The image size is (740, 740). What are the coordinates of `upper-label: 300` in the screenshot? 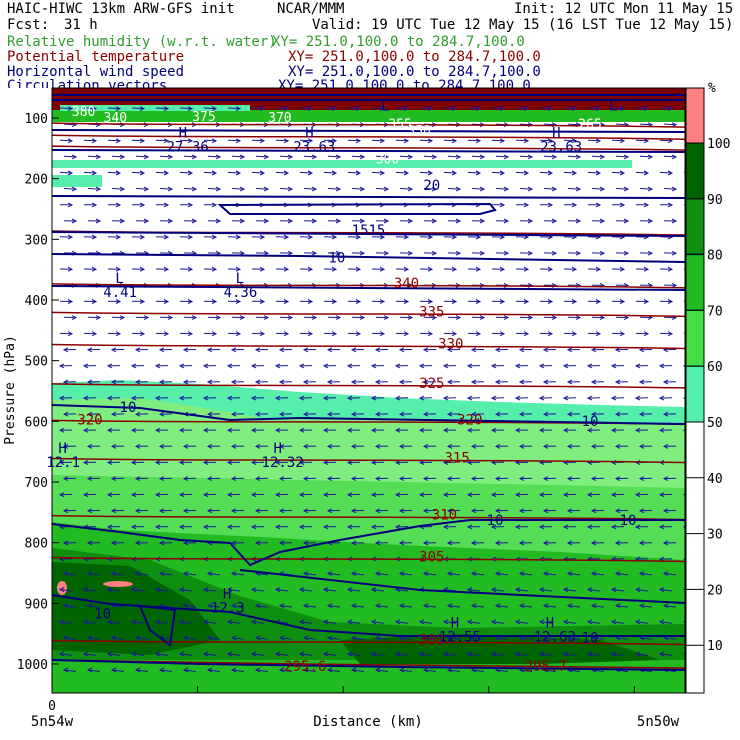 It's located at (387, 159).